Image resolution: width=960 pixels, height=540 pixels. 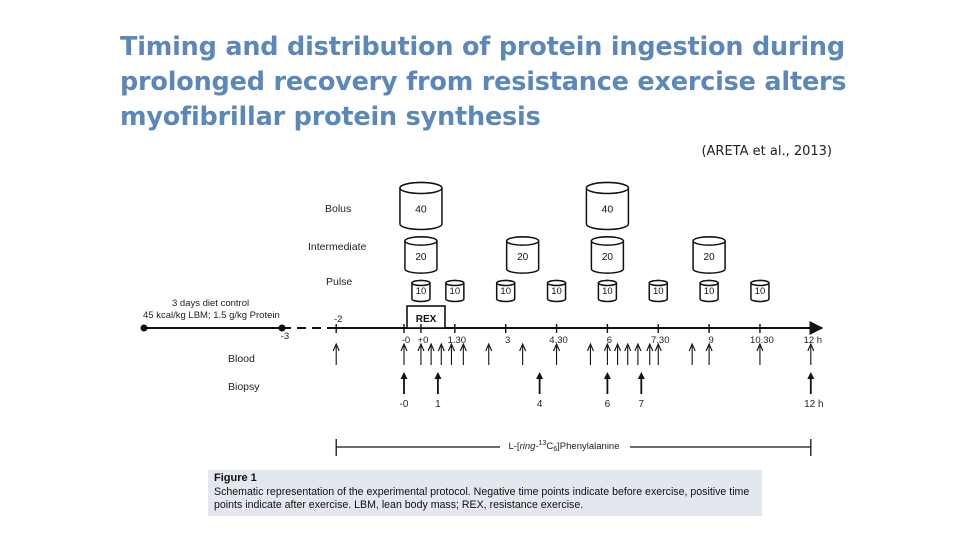 I want to click on blood-arrow-8-head, so click(x=489, y=347).